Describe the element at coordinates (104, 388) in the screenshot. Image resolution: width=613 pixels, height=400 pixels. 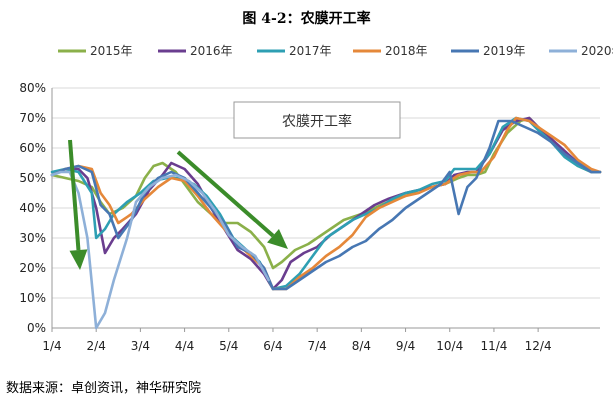
I see `source-note: 数据来源：卓创资讯，神华研究院` at that location.